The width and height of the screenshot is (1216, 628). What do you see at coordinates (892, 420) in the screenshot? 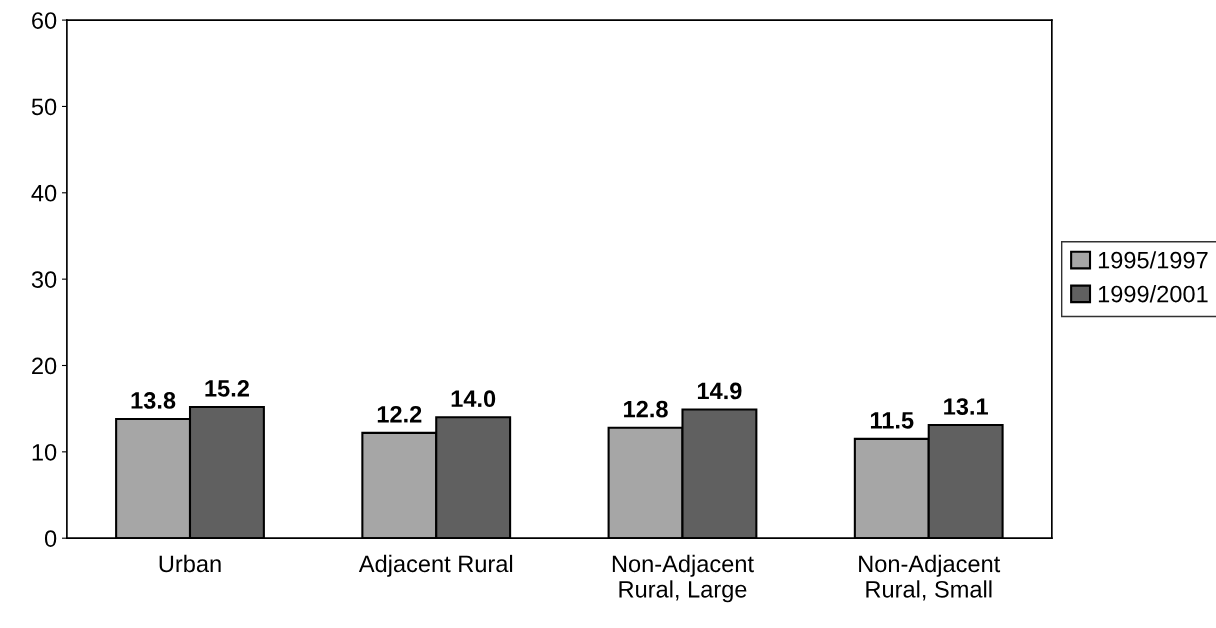
I see `data-label: 11.5` at bounding box center [892, 420].